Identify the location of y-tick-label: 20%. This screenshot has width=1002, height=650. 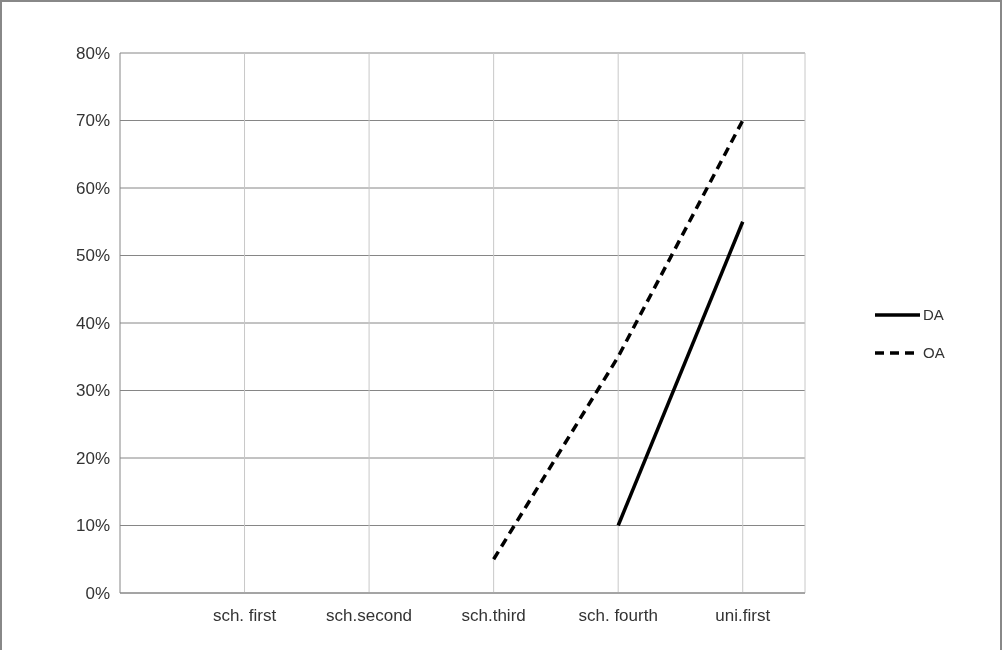
(92, 458).